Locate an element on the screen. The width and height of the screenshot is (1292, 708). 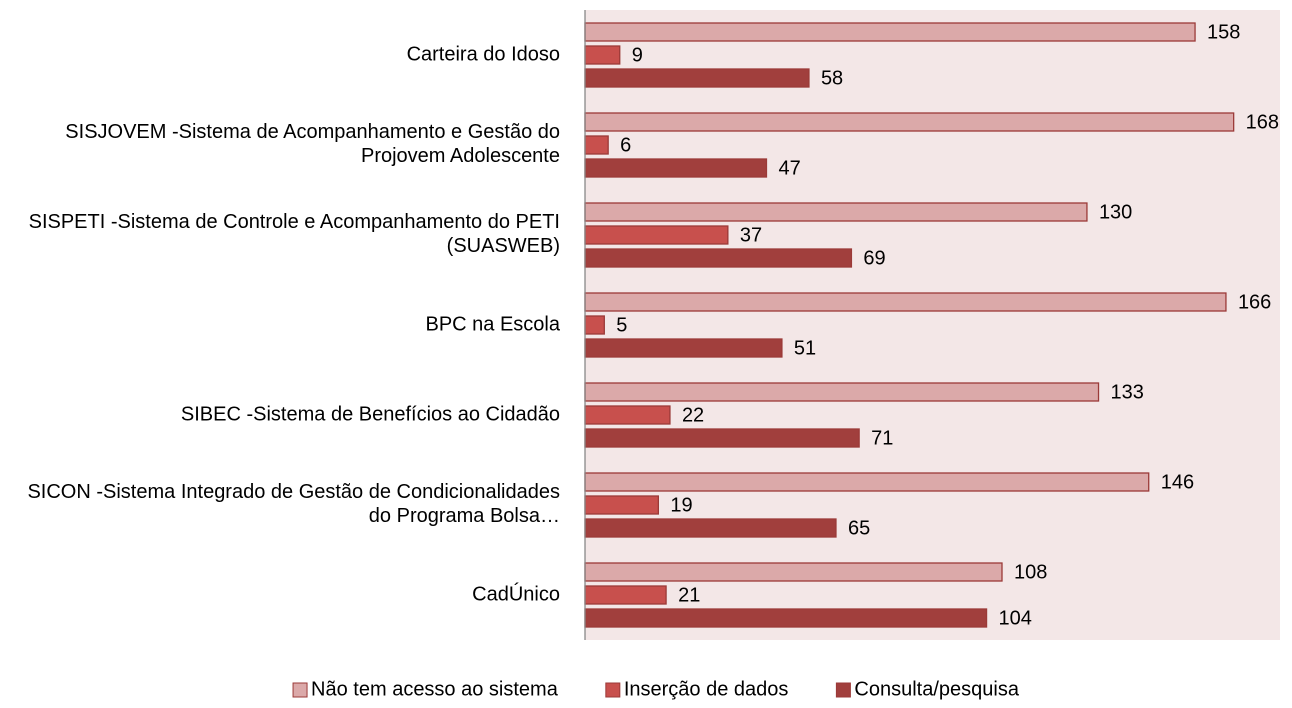
data-label: 65 is located at coordinates (859, 528).